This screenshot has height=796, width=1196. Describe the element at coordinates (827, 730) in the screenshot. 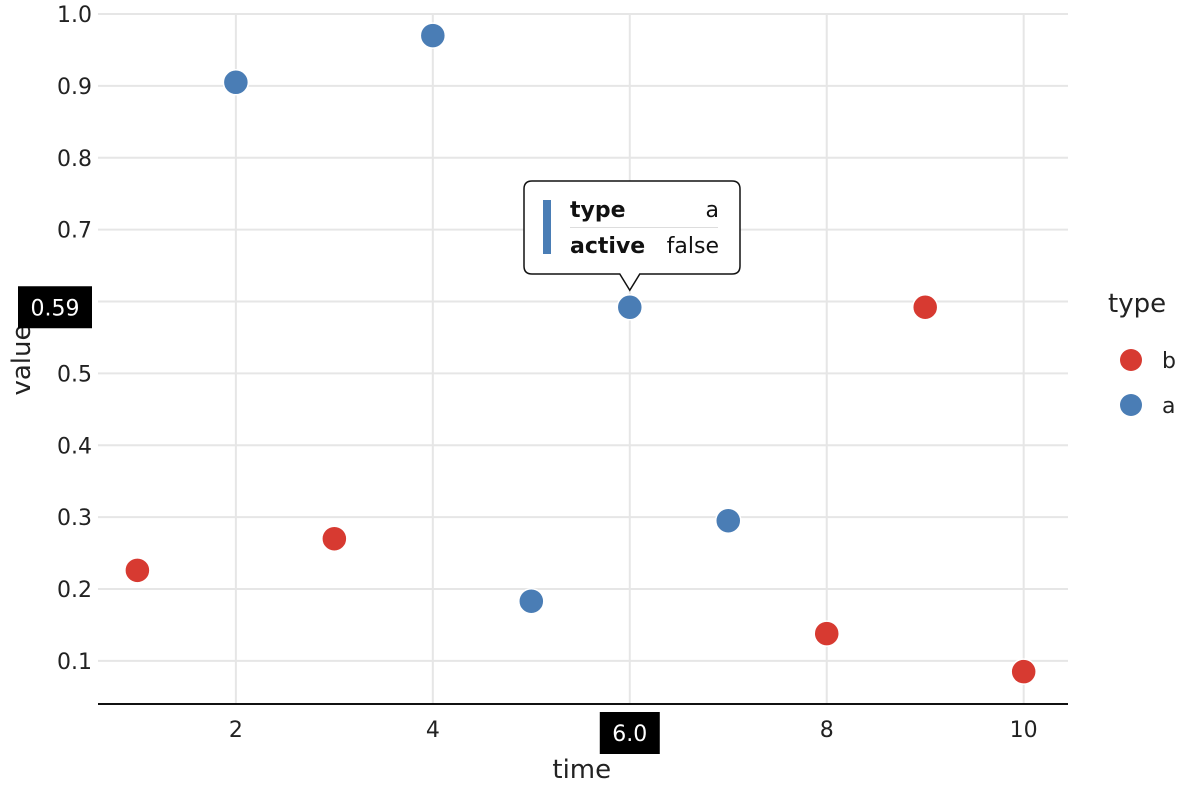

I see `x-tick-label: 8` at that location.